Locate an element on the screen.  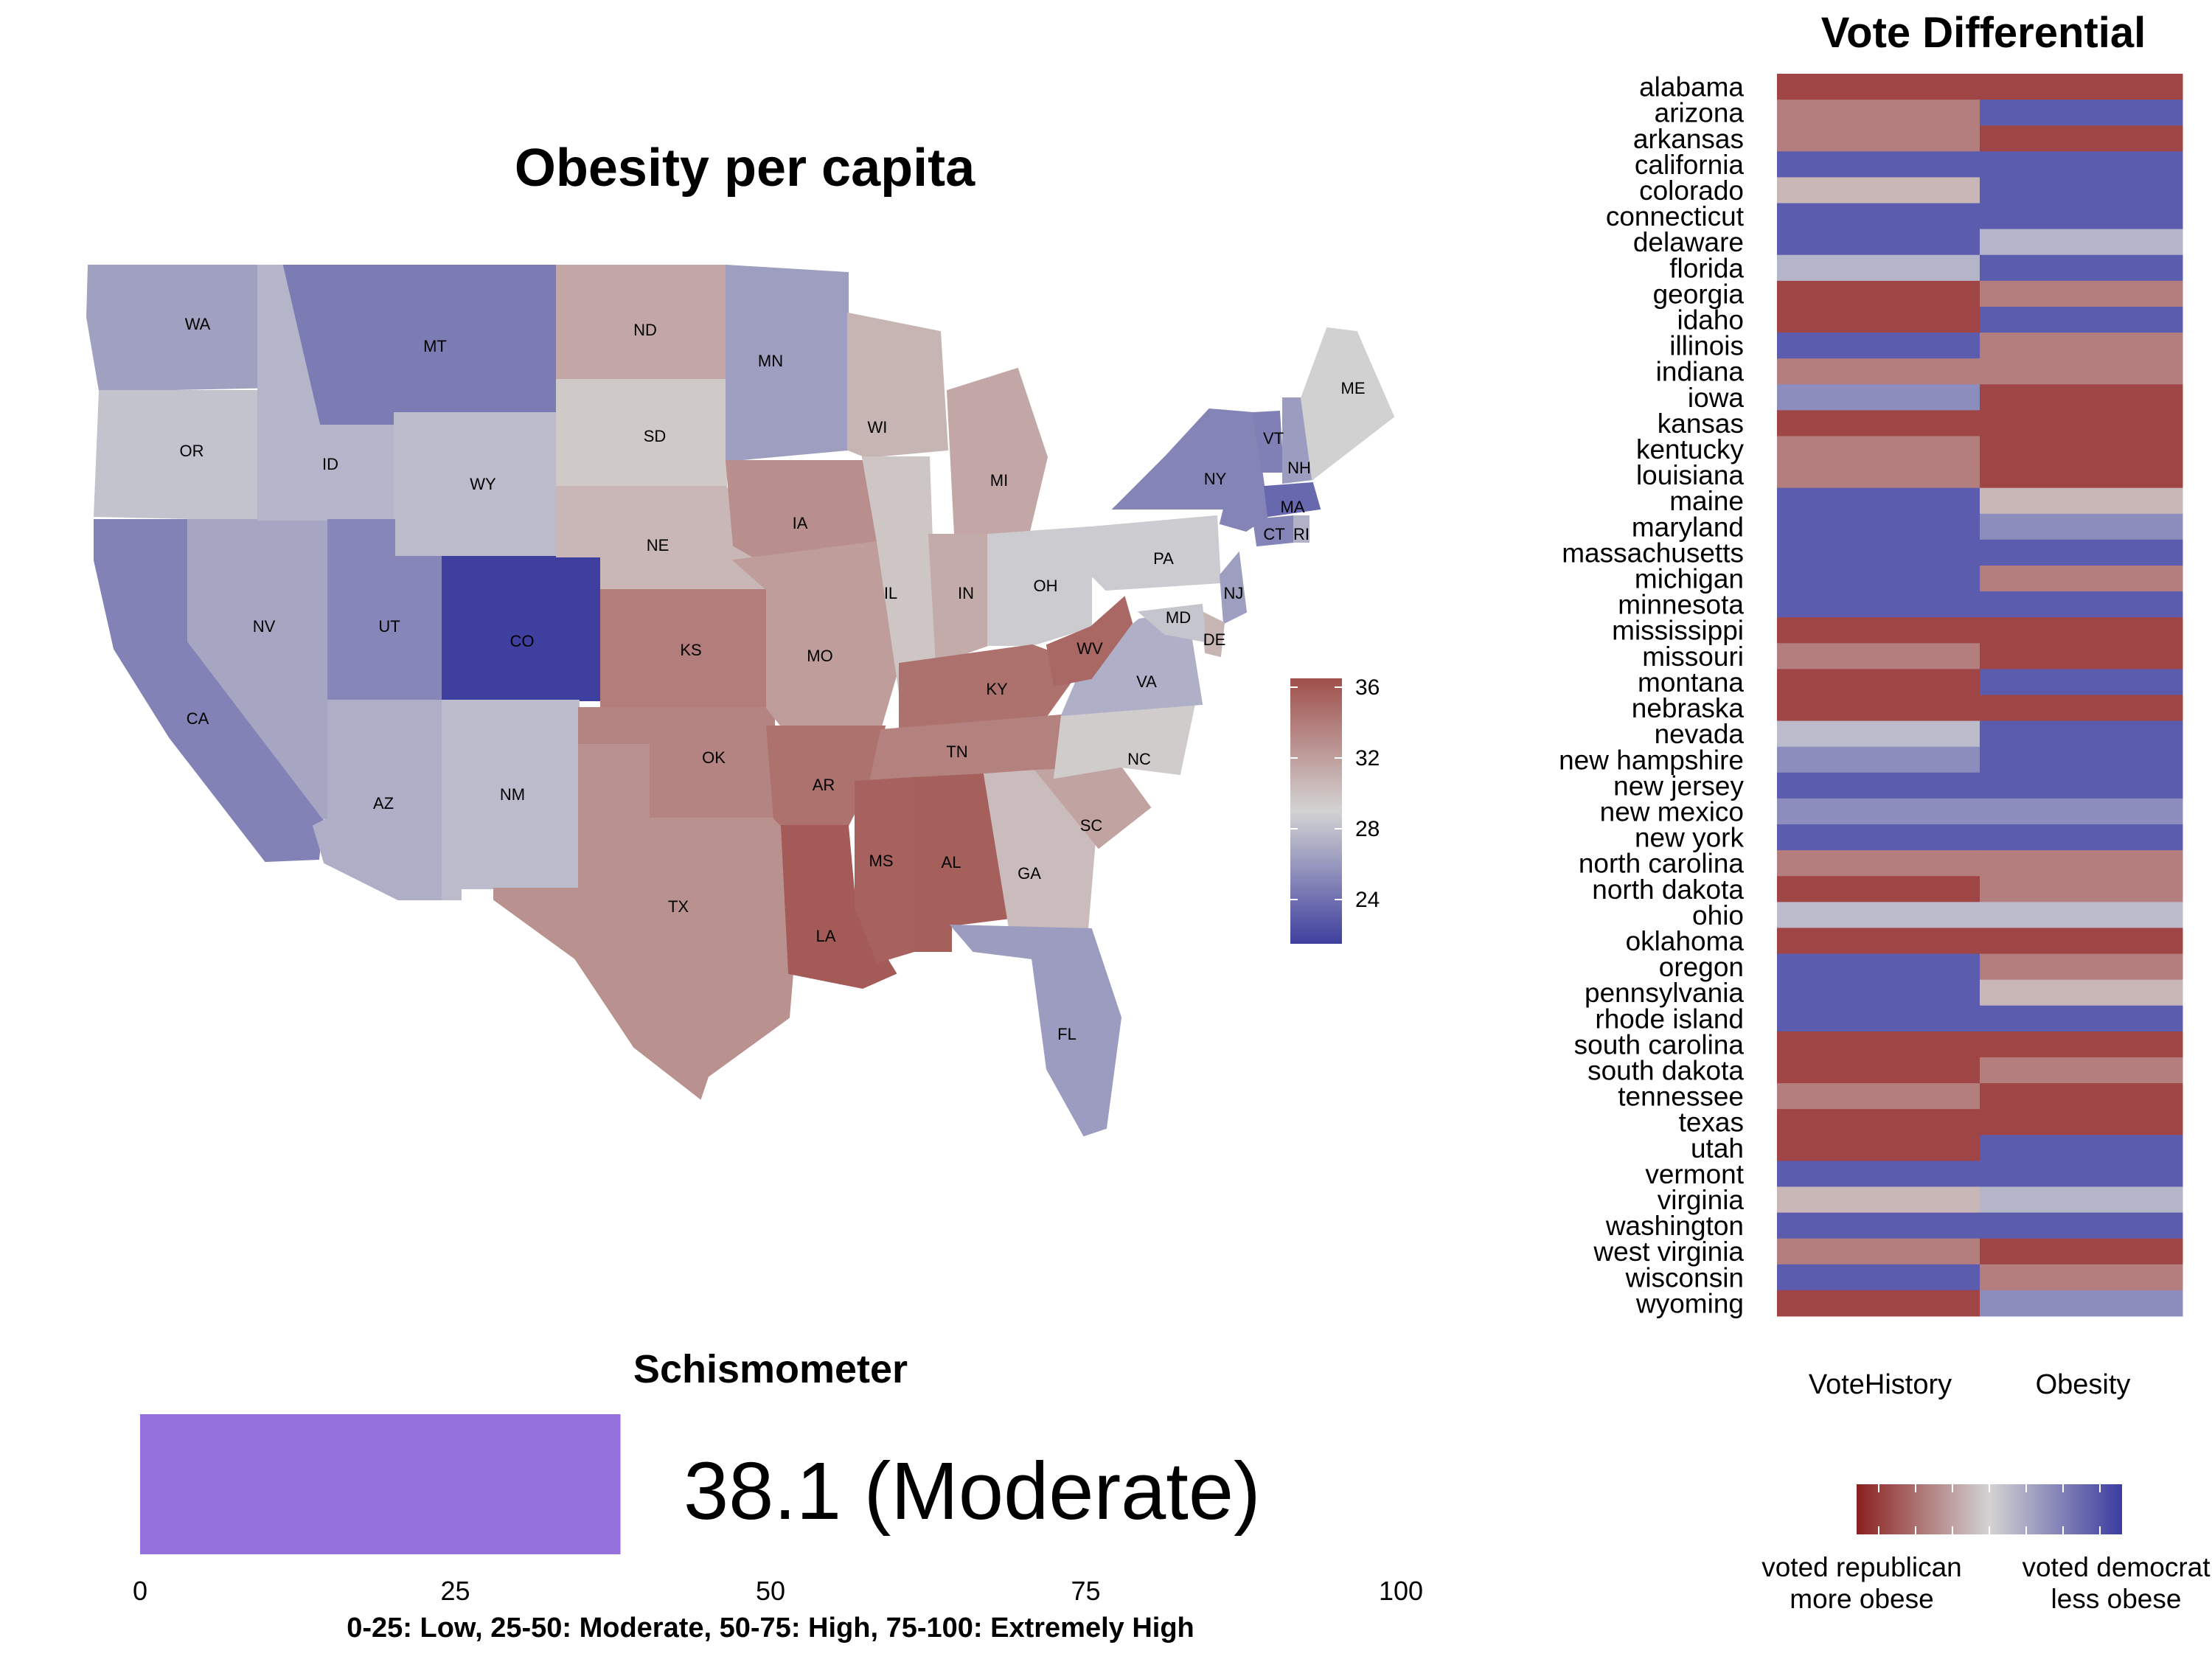
state-label-ms: MS is located at coordinates (881, 861).